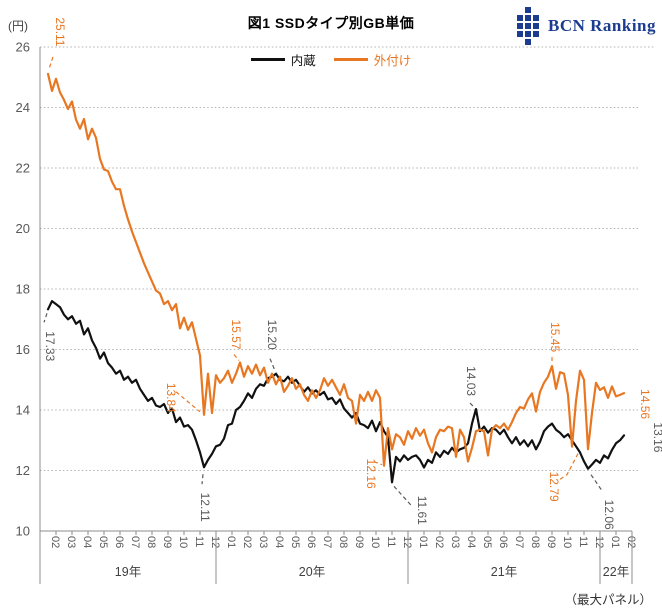  I want to click on annotation-label: 11.61, so click(422, 510).